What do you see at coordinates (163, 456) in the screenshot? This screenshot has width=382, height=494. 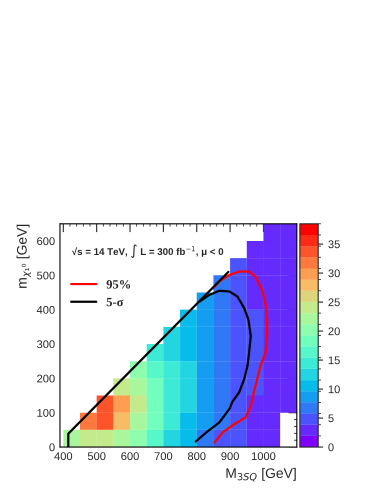 I see `x-tick-label: 700` at bounding box center [163, 456].